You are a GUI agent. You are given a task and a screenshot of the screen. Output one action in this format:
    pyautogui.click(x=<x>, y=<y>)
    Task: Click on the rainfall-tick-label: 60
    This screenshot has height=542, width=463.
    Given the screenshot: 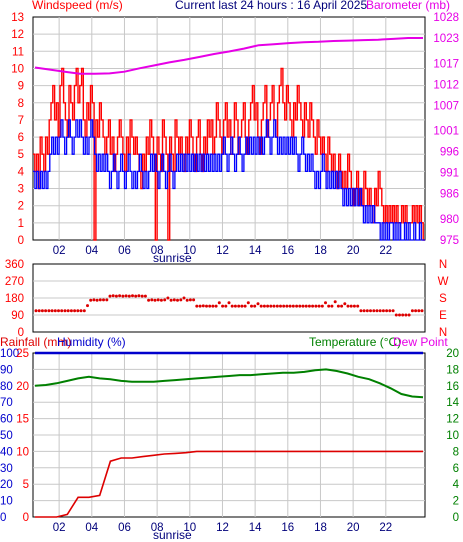 What is the action you would take?
    pyautogui.click(x=6, y=420)
    